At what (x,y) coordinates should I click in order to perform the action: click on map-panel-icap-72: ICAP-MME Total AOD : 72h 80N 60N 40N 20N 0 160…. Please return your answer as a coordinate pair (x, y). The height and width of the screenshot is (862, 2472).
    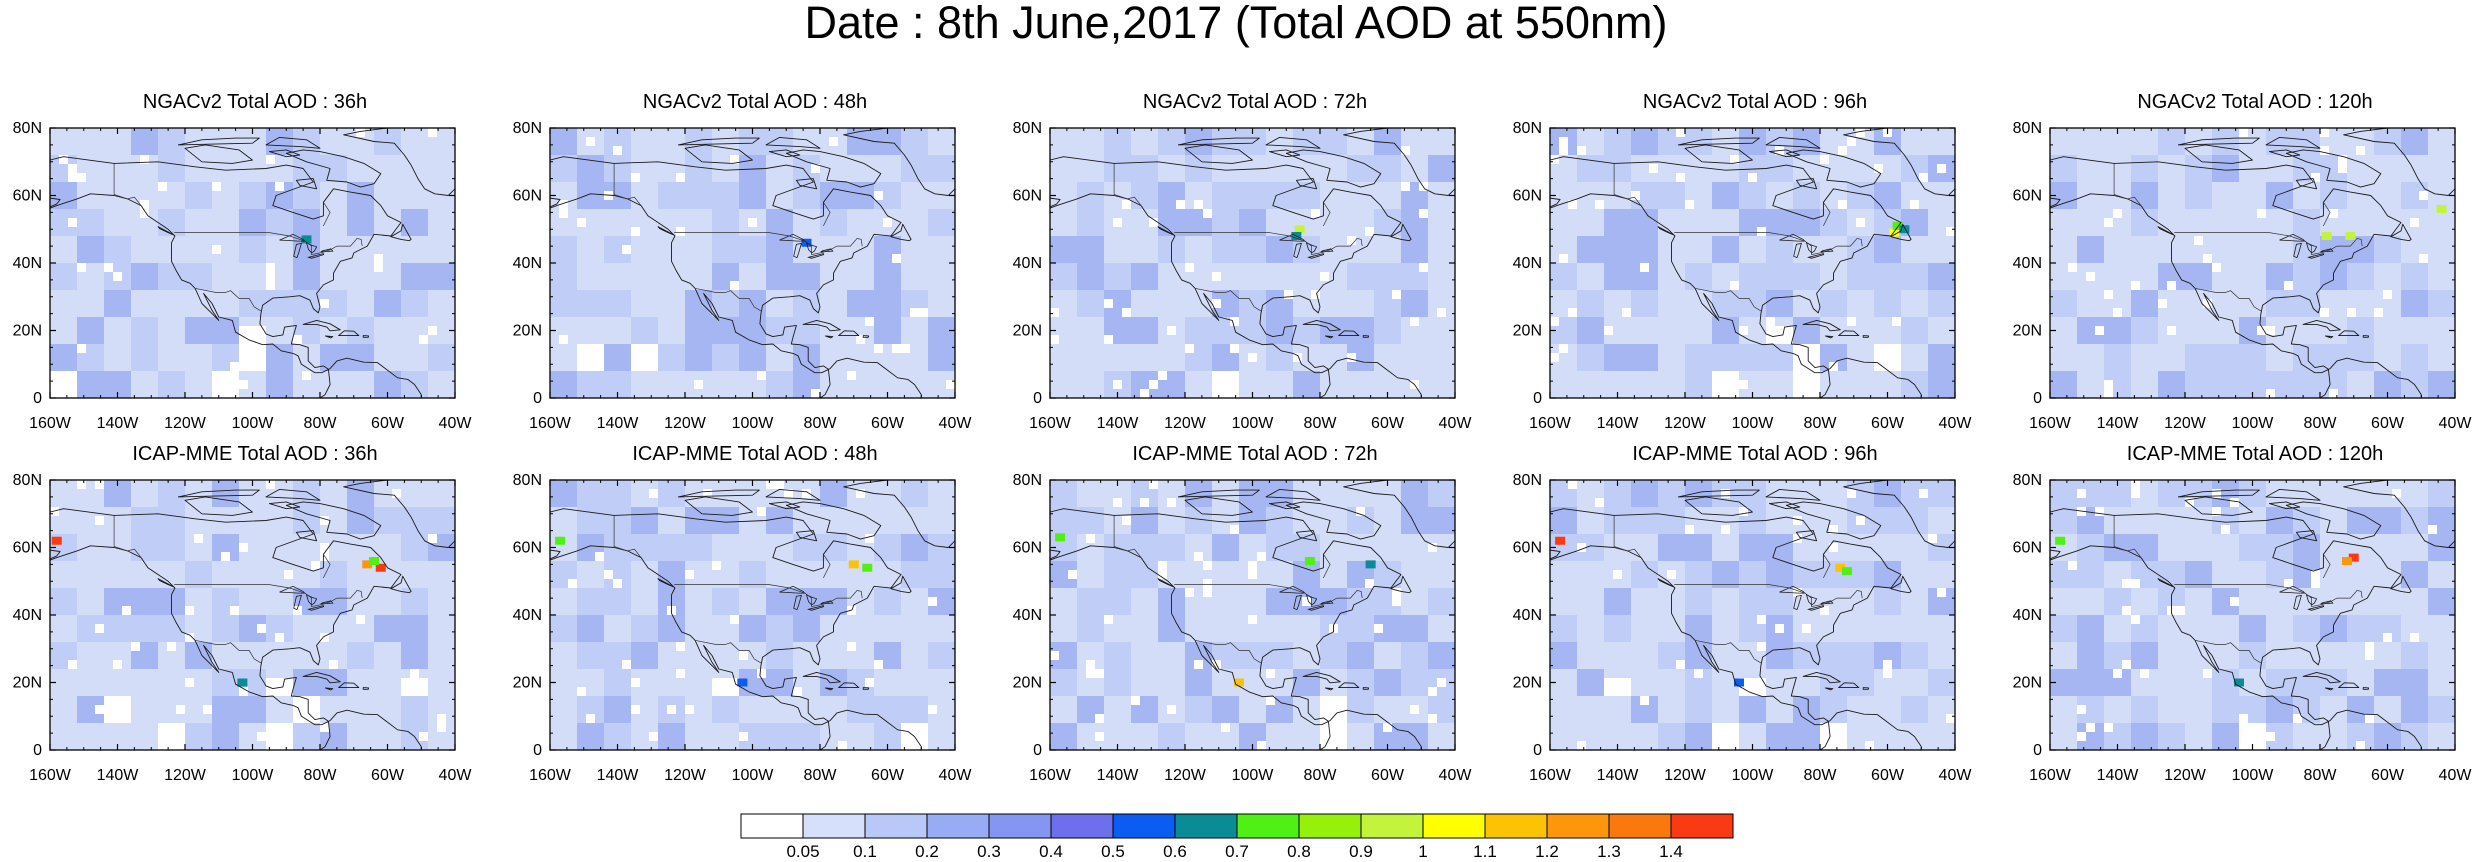
    Looking at the image, I should click on (1236, 612).